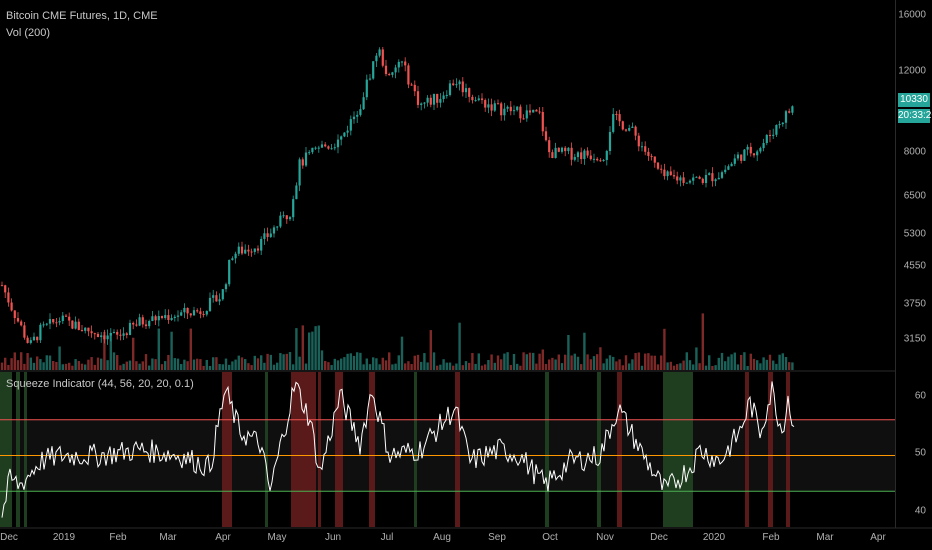 The height and width of the screenshot is (550, 932). What do you see at coordinates (333, 537) in the screenshot?
I see `time-tick: Jun` at bounding box center [333, 537].